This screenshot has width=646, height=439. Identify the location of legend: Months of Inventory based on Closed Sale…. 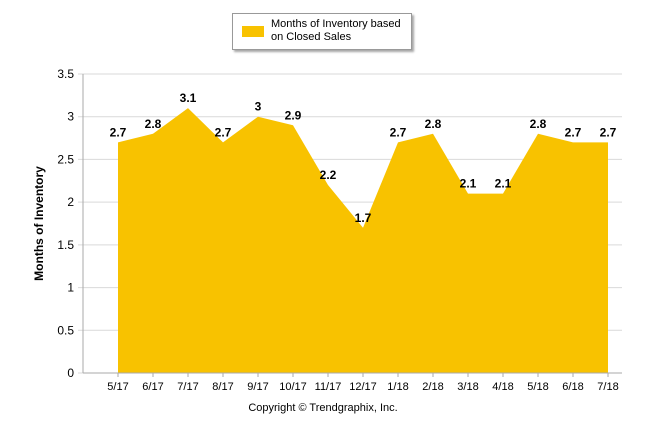
(322, 31).